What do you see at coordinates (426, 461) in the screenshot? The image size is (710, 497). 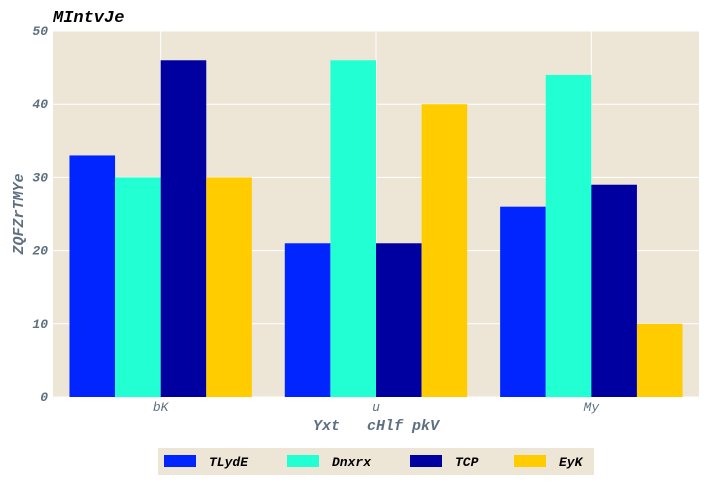 I see `legend-swatch-TCP` at bounding box center [426, 461].